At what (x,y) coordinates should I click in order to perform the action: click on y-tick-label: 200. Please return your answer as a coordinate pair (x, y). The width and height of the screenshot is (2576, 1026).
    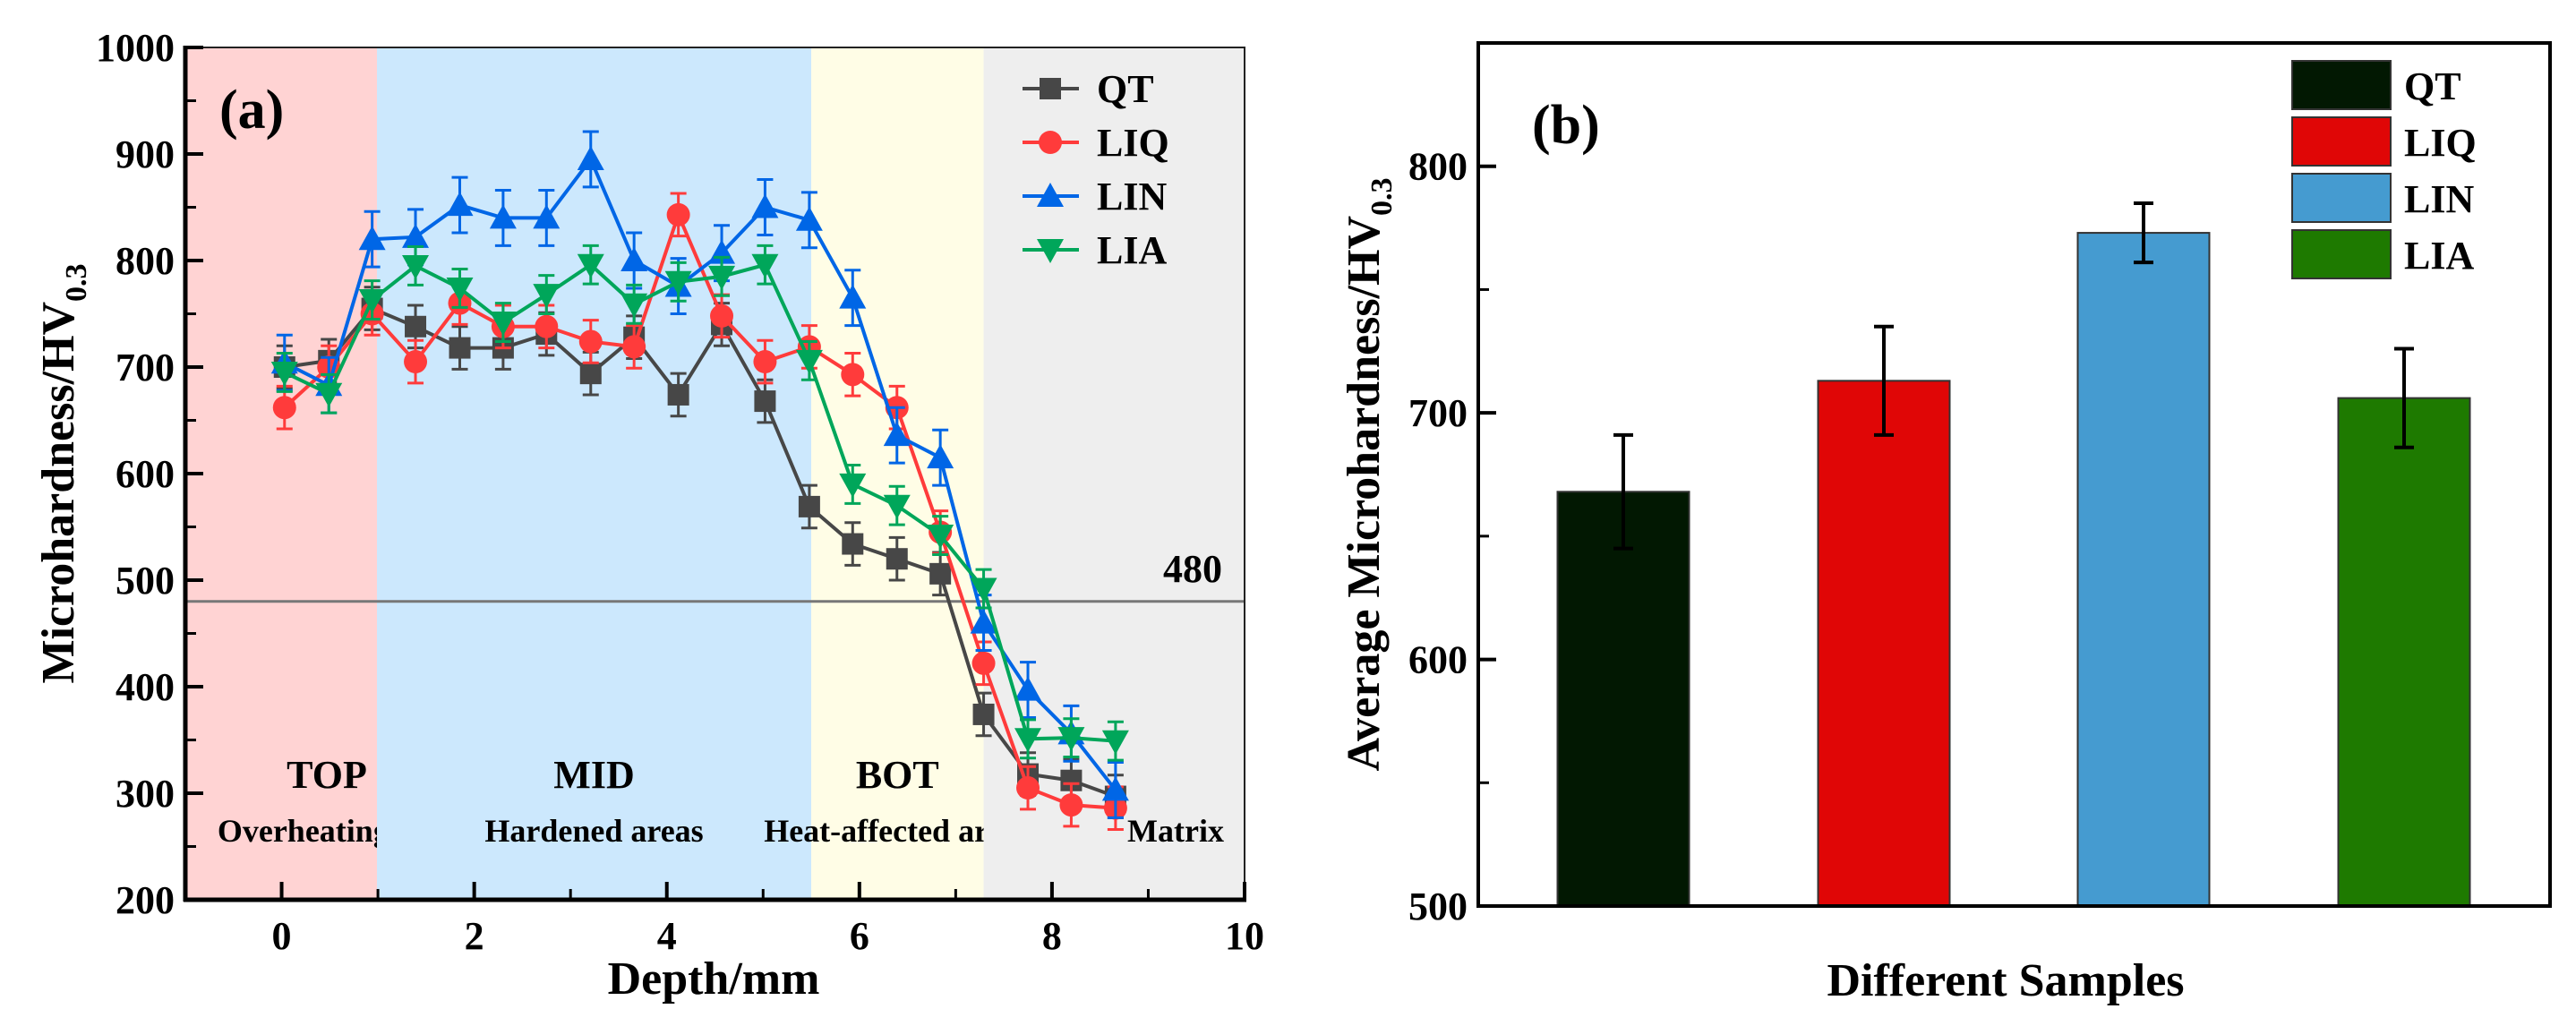
    Looking at the image, I should click on (145, 900).